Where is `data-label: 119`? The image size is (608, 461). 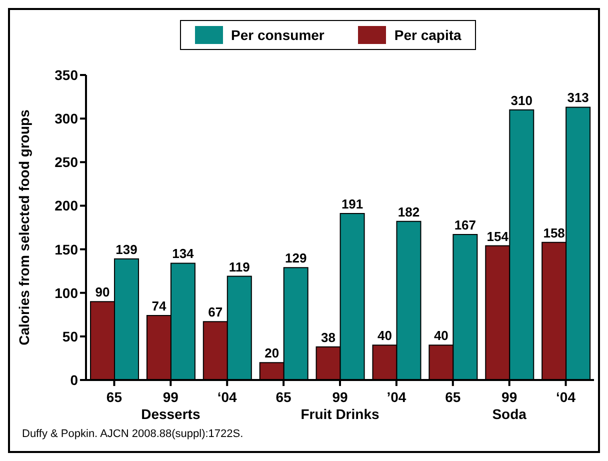 data-label: 119 is located at coordinates (239, 266).